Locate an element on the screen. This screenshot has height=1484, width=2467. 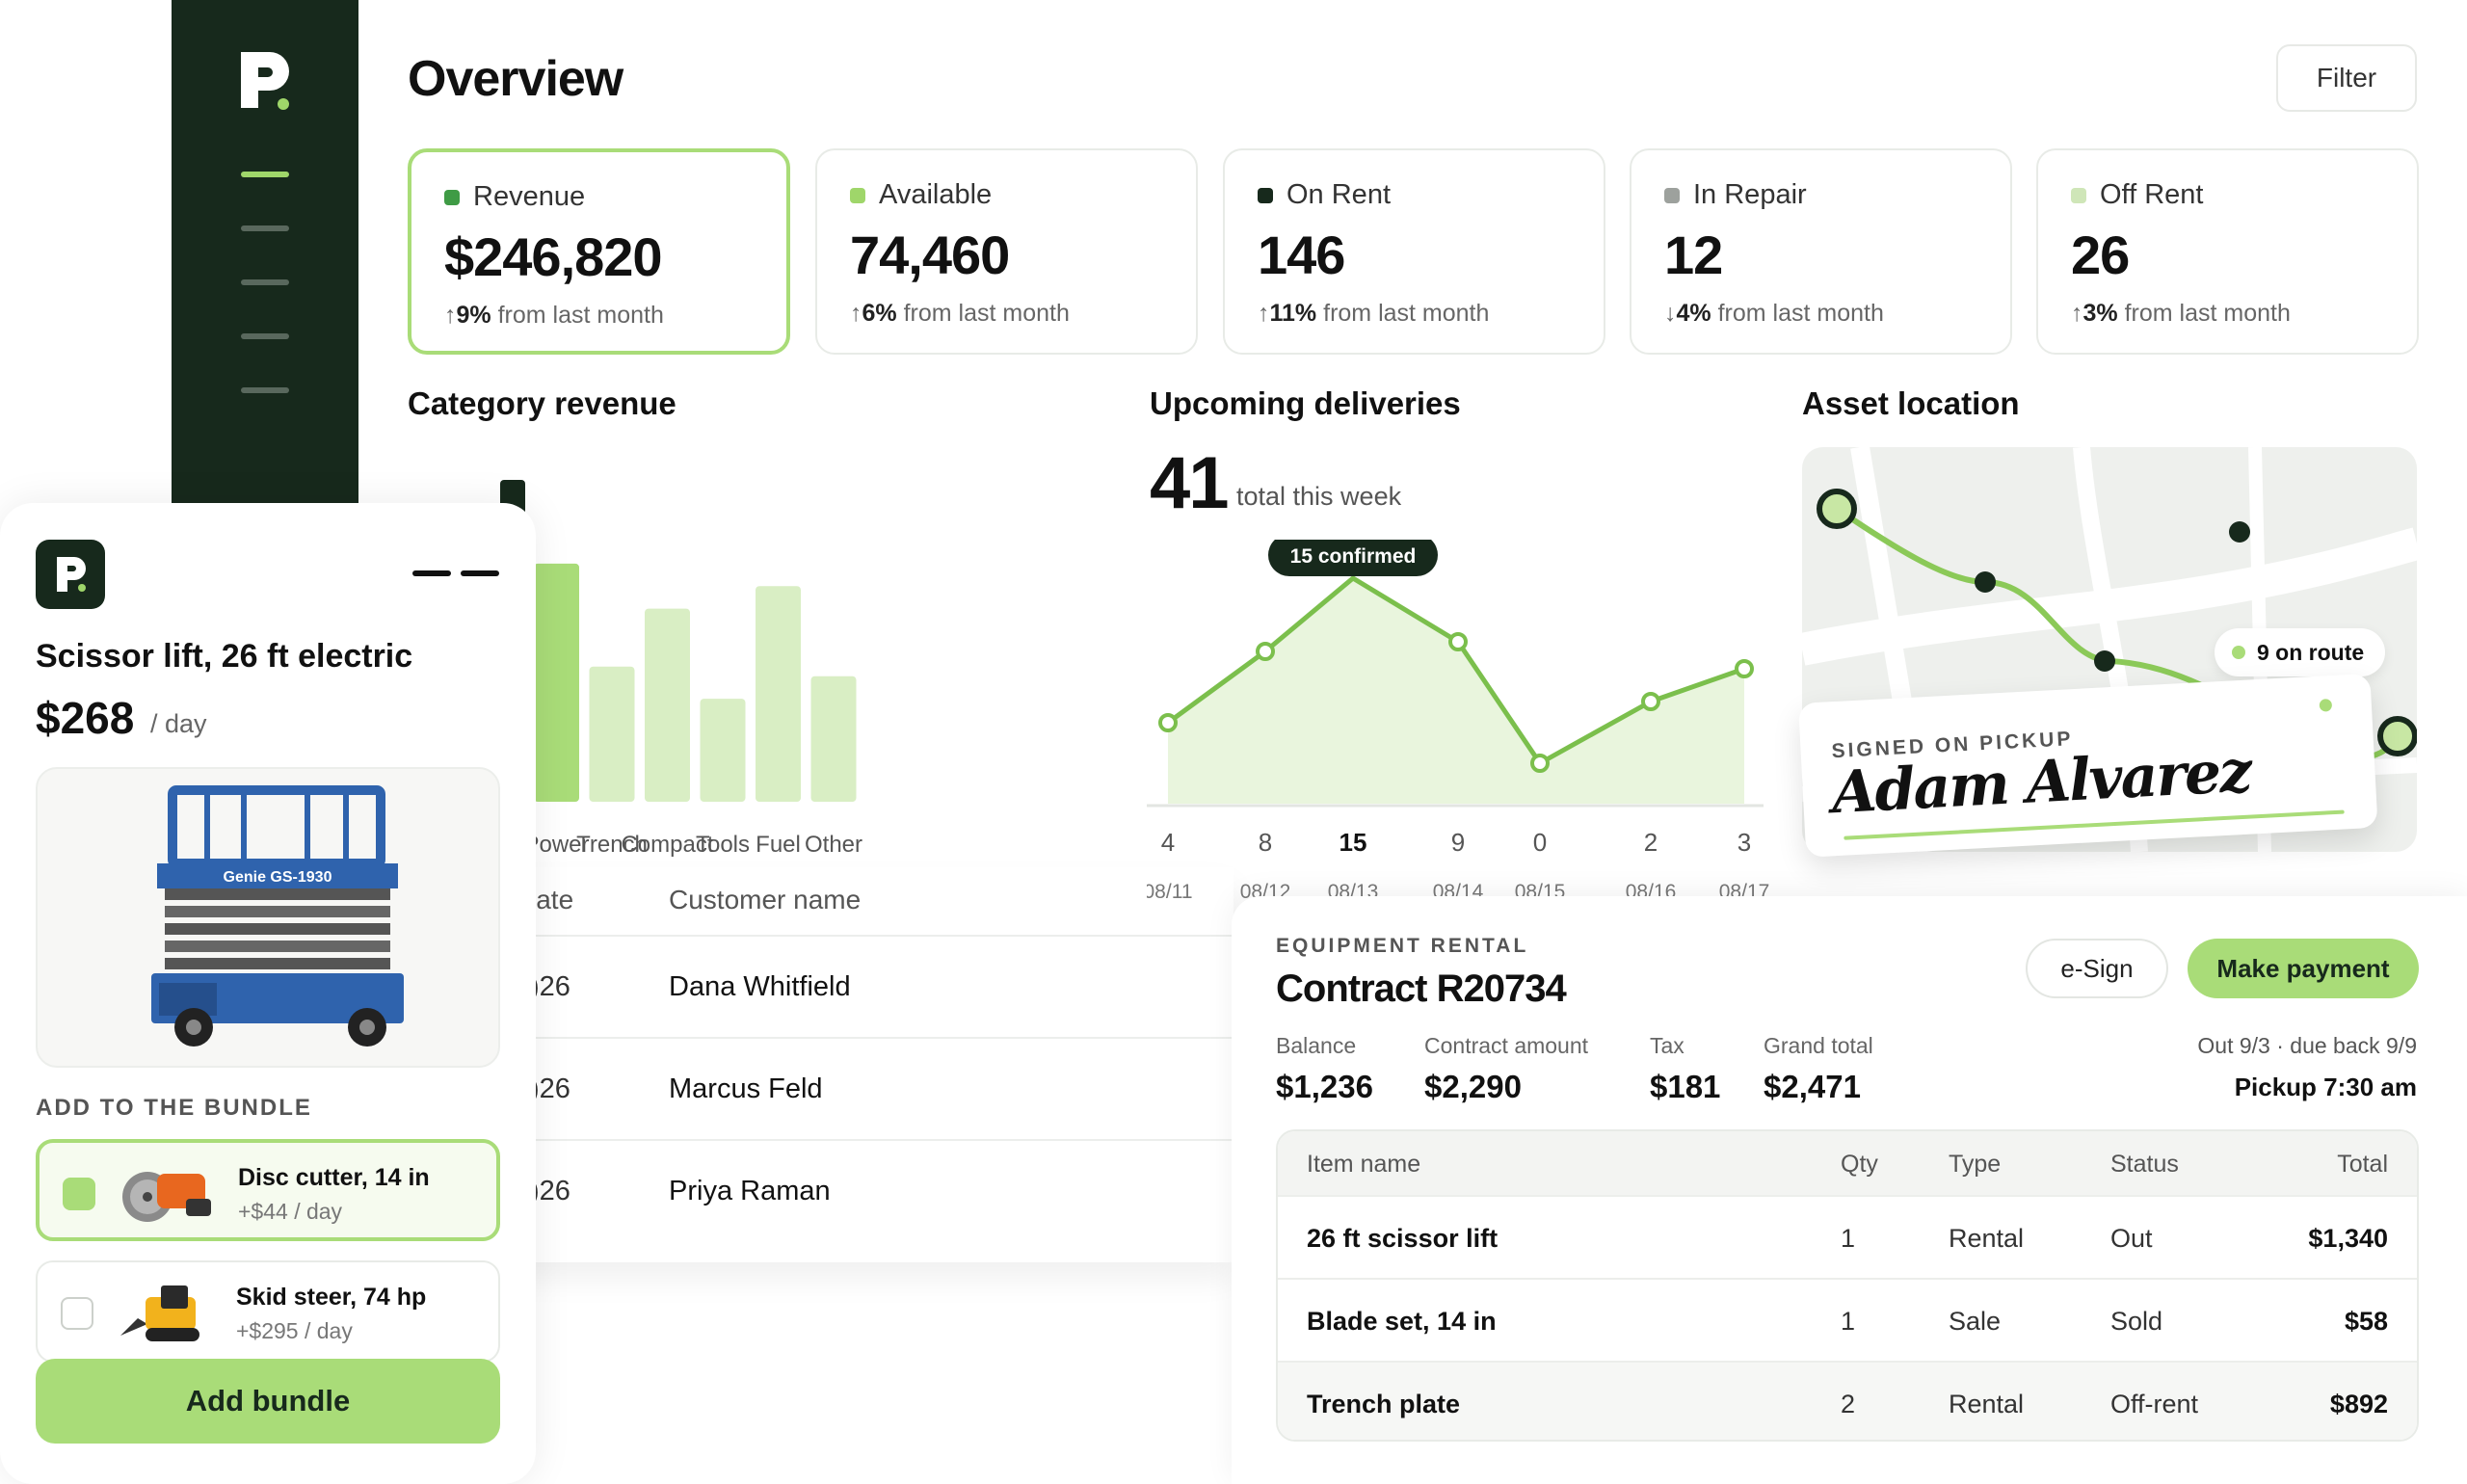
bundle-item: Disc cutter, 14 in +$44 / day is located at coordinates (268, 1190).